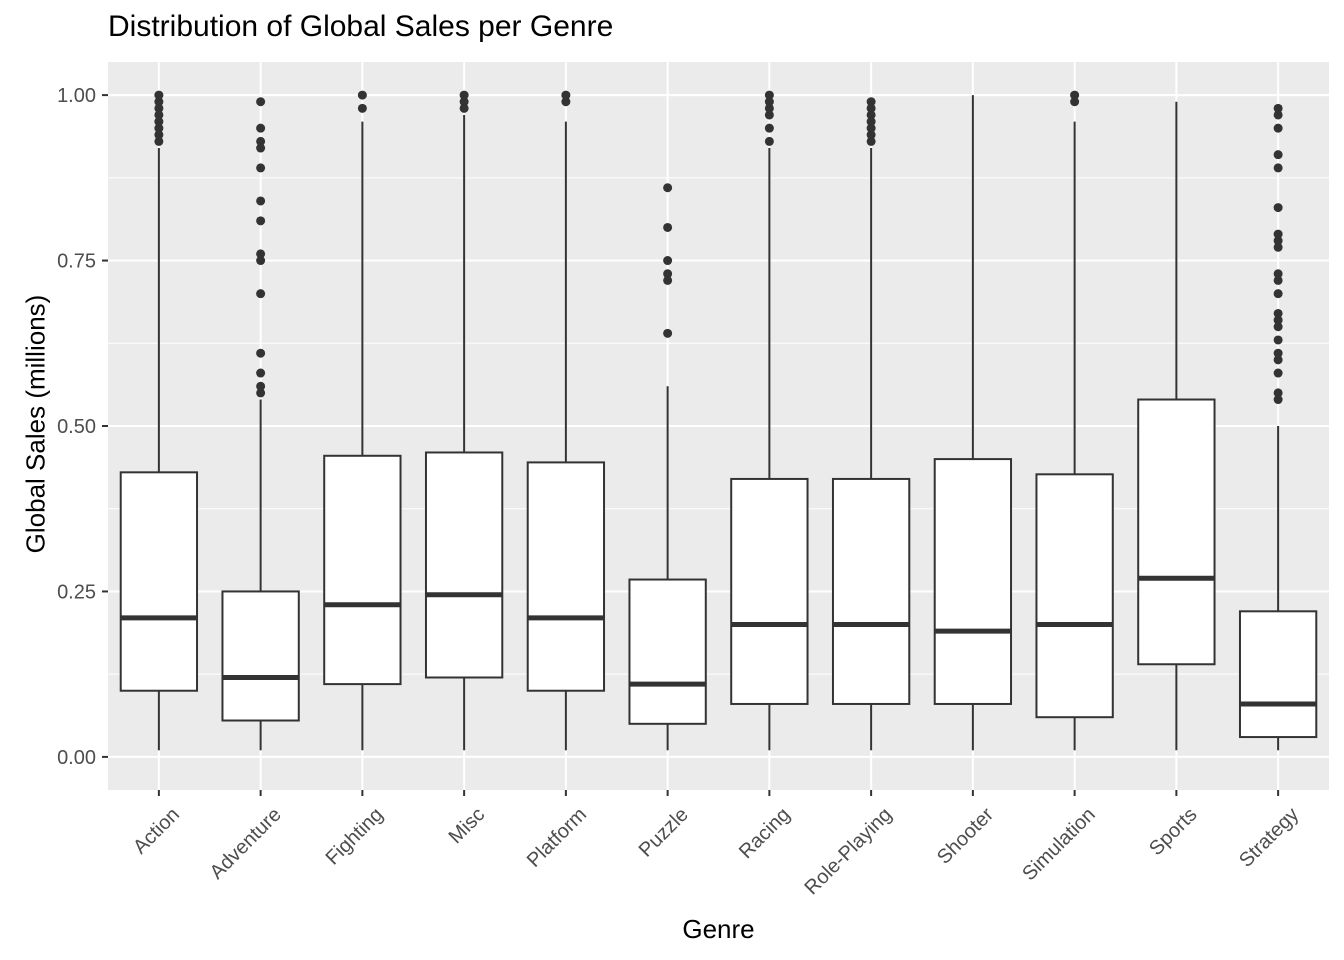 This screenshot has width=1344, height=960. I want to click on x-tick-label: Puzzle, so click(664, 833).